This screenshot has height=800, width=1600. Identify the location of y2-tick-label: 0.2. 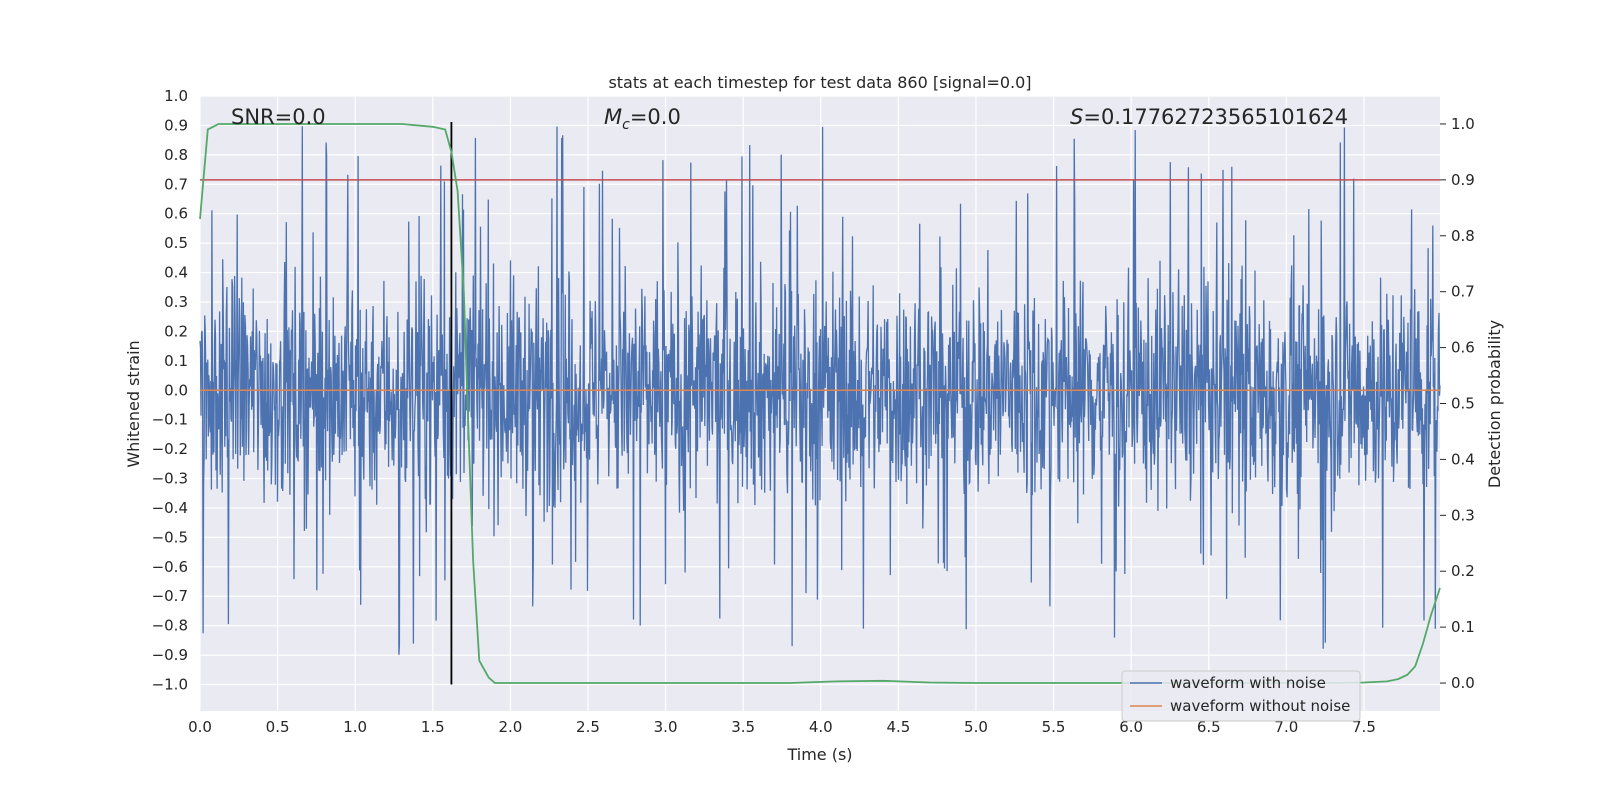
(1463, 571).